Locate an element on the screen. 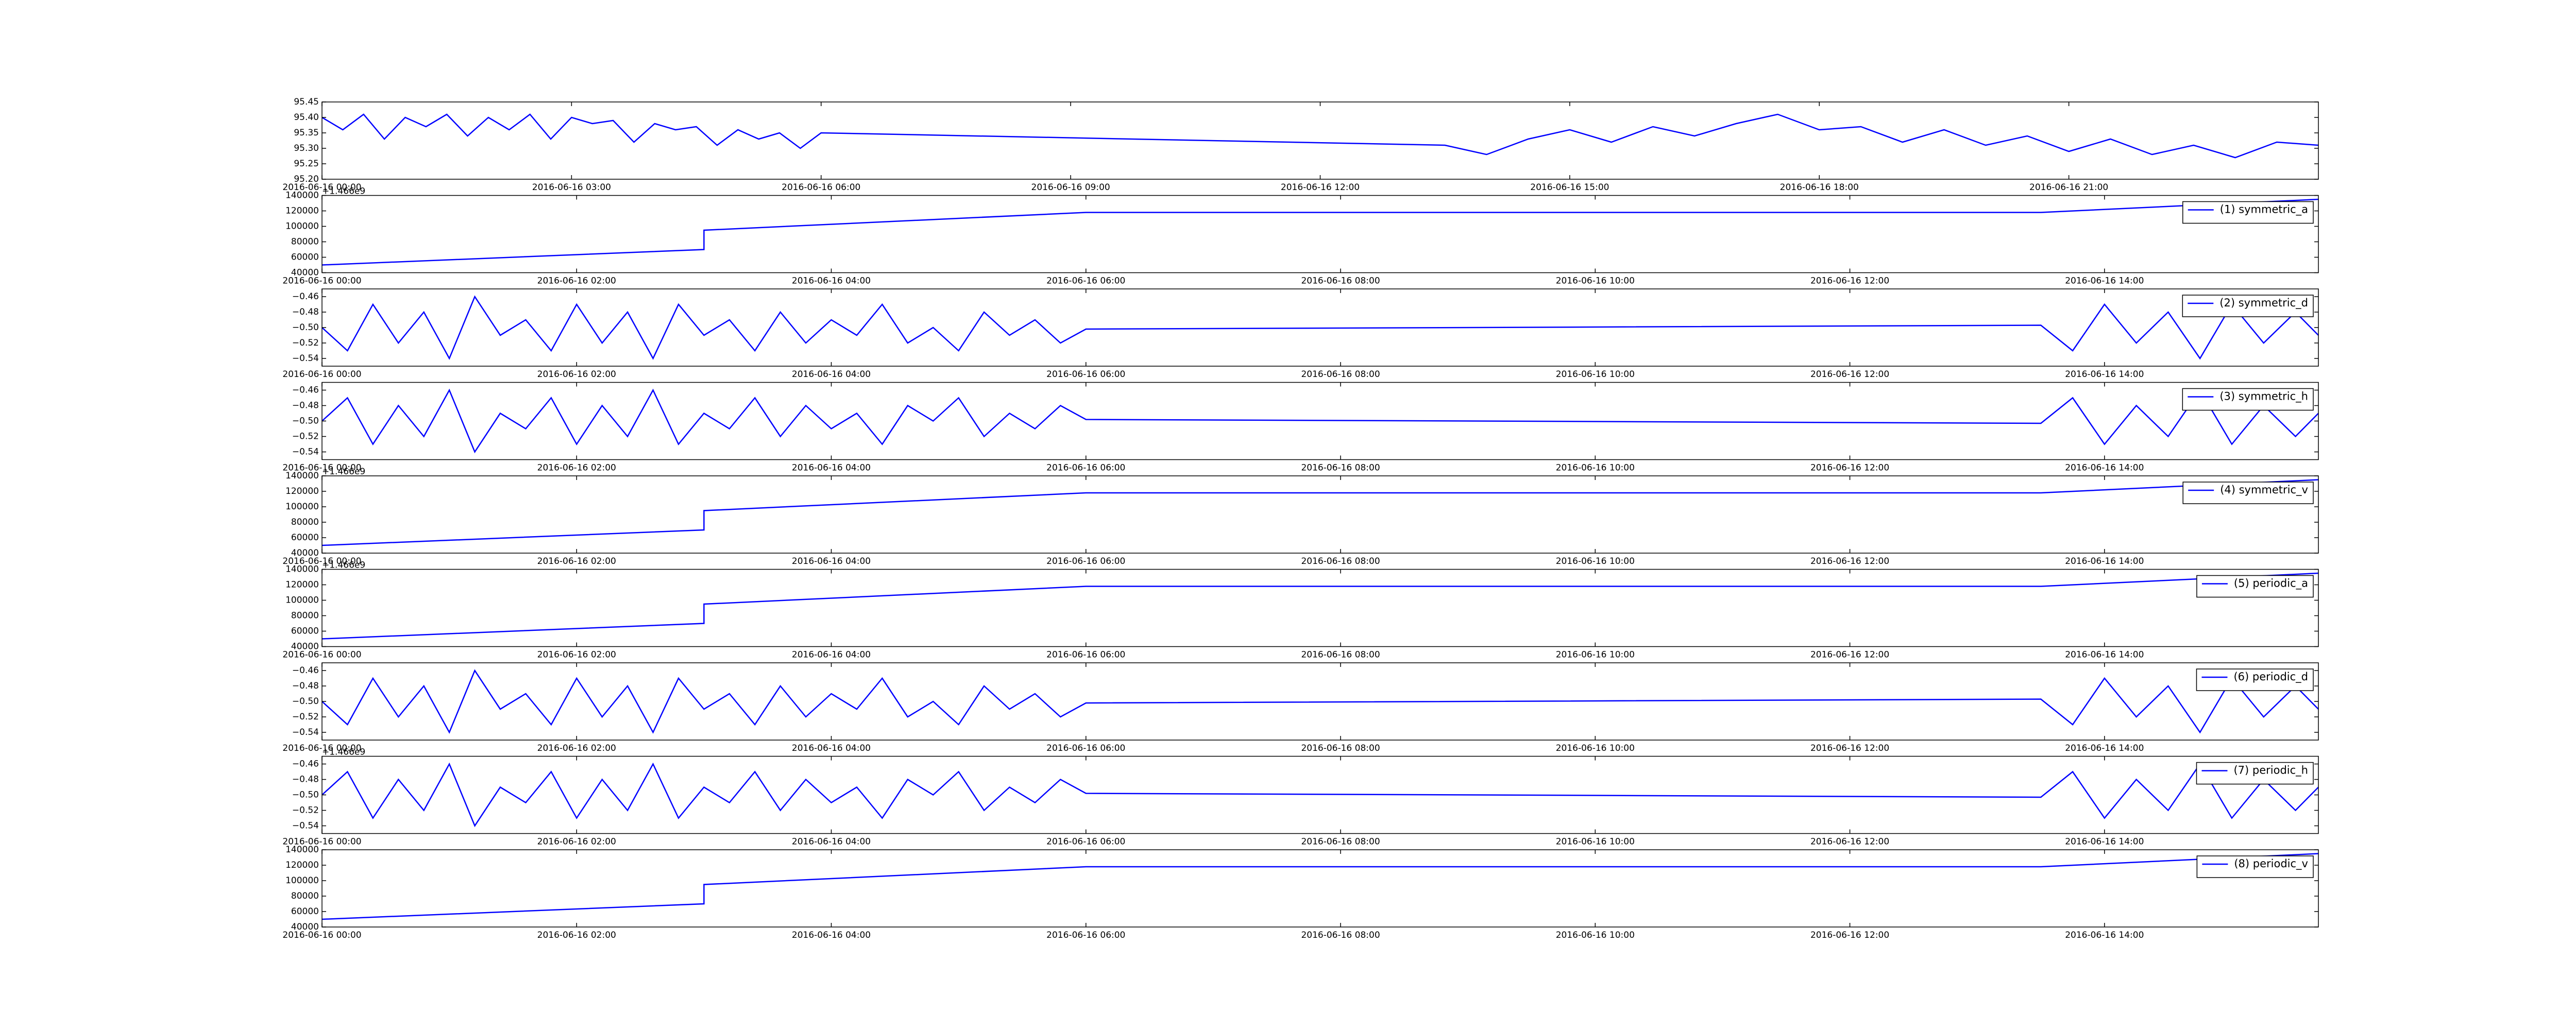 Image resolution: width=2576 pixels, height=1030 pixels. legend: (3) symmetric_h is located at coordinates (2248, 400).